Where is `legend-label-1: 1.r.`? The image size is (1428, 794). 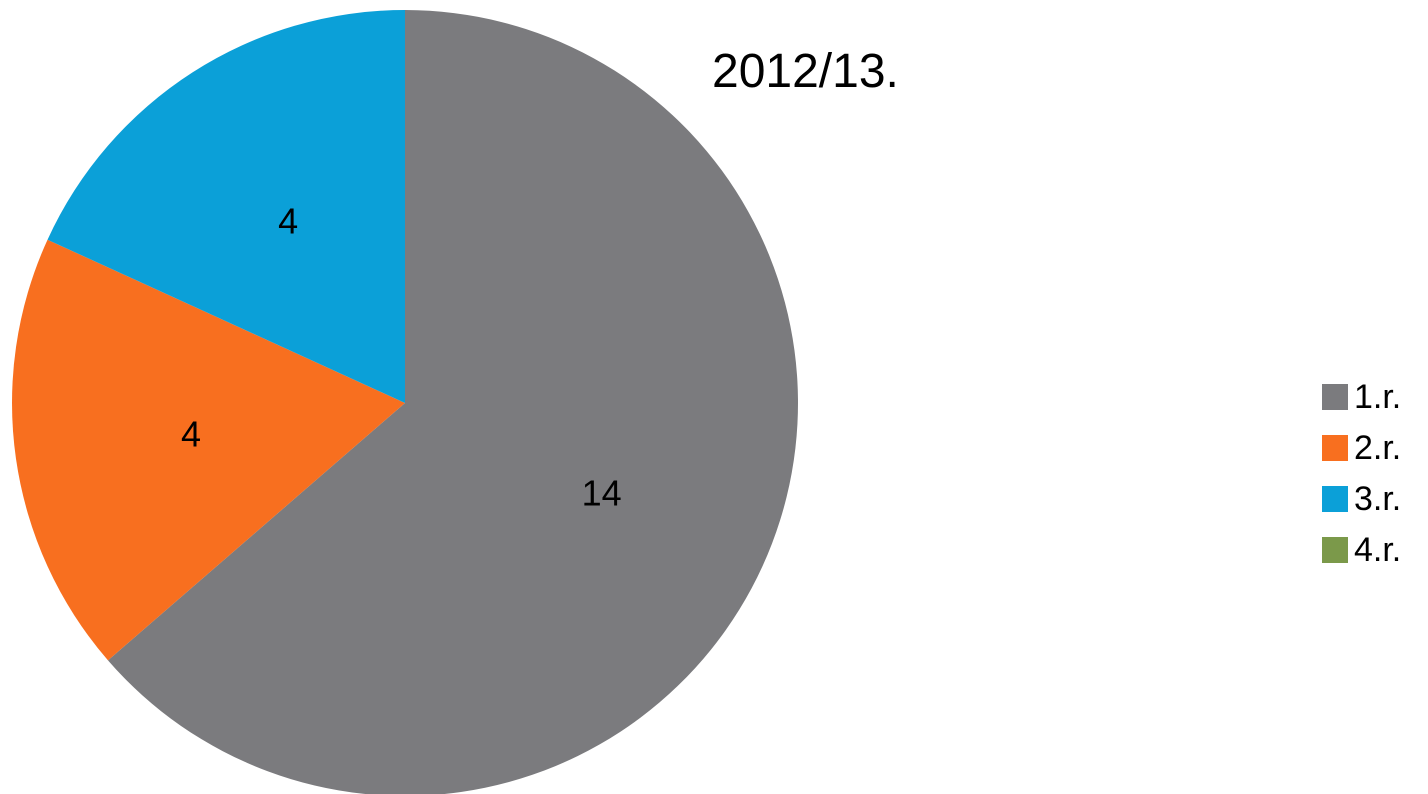
legend-label-1: 1.r. is located at coordinates (1378, 396).